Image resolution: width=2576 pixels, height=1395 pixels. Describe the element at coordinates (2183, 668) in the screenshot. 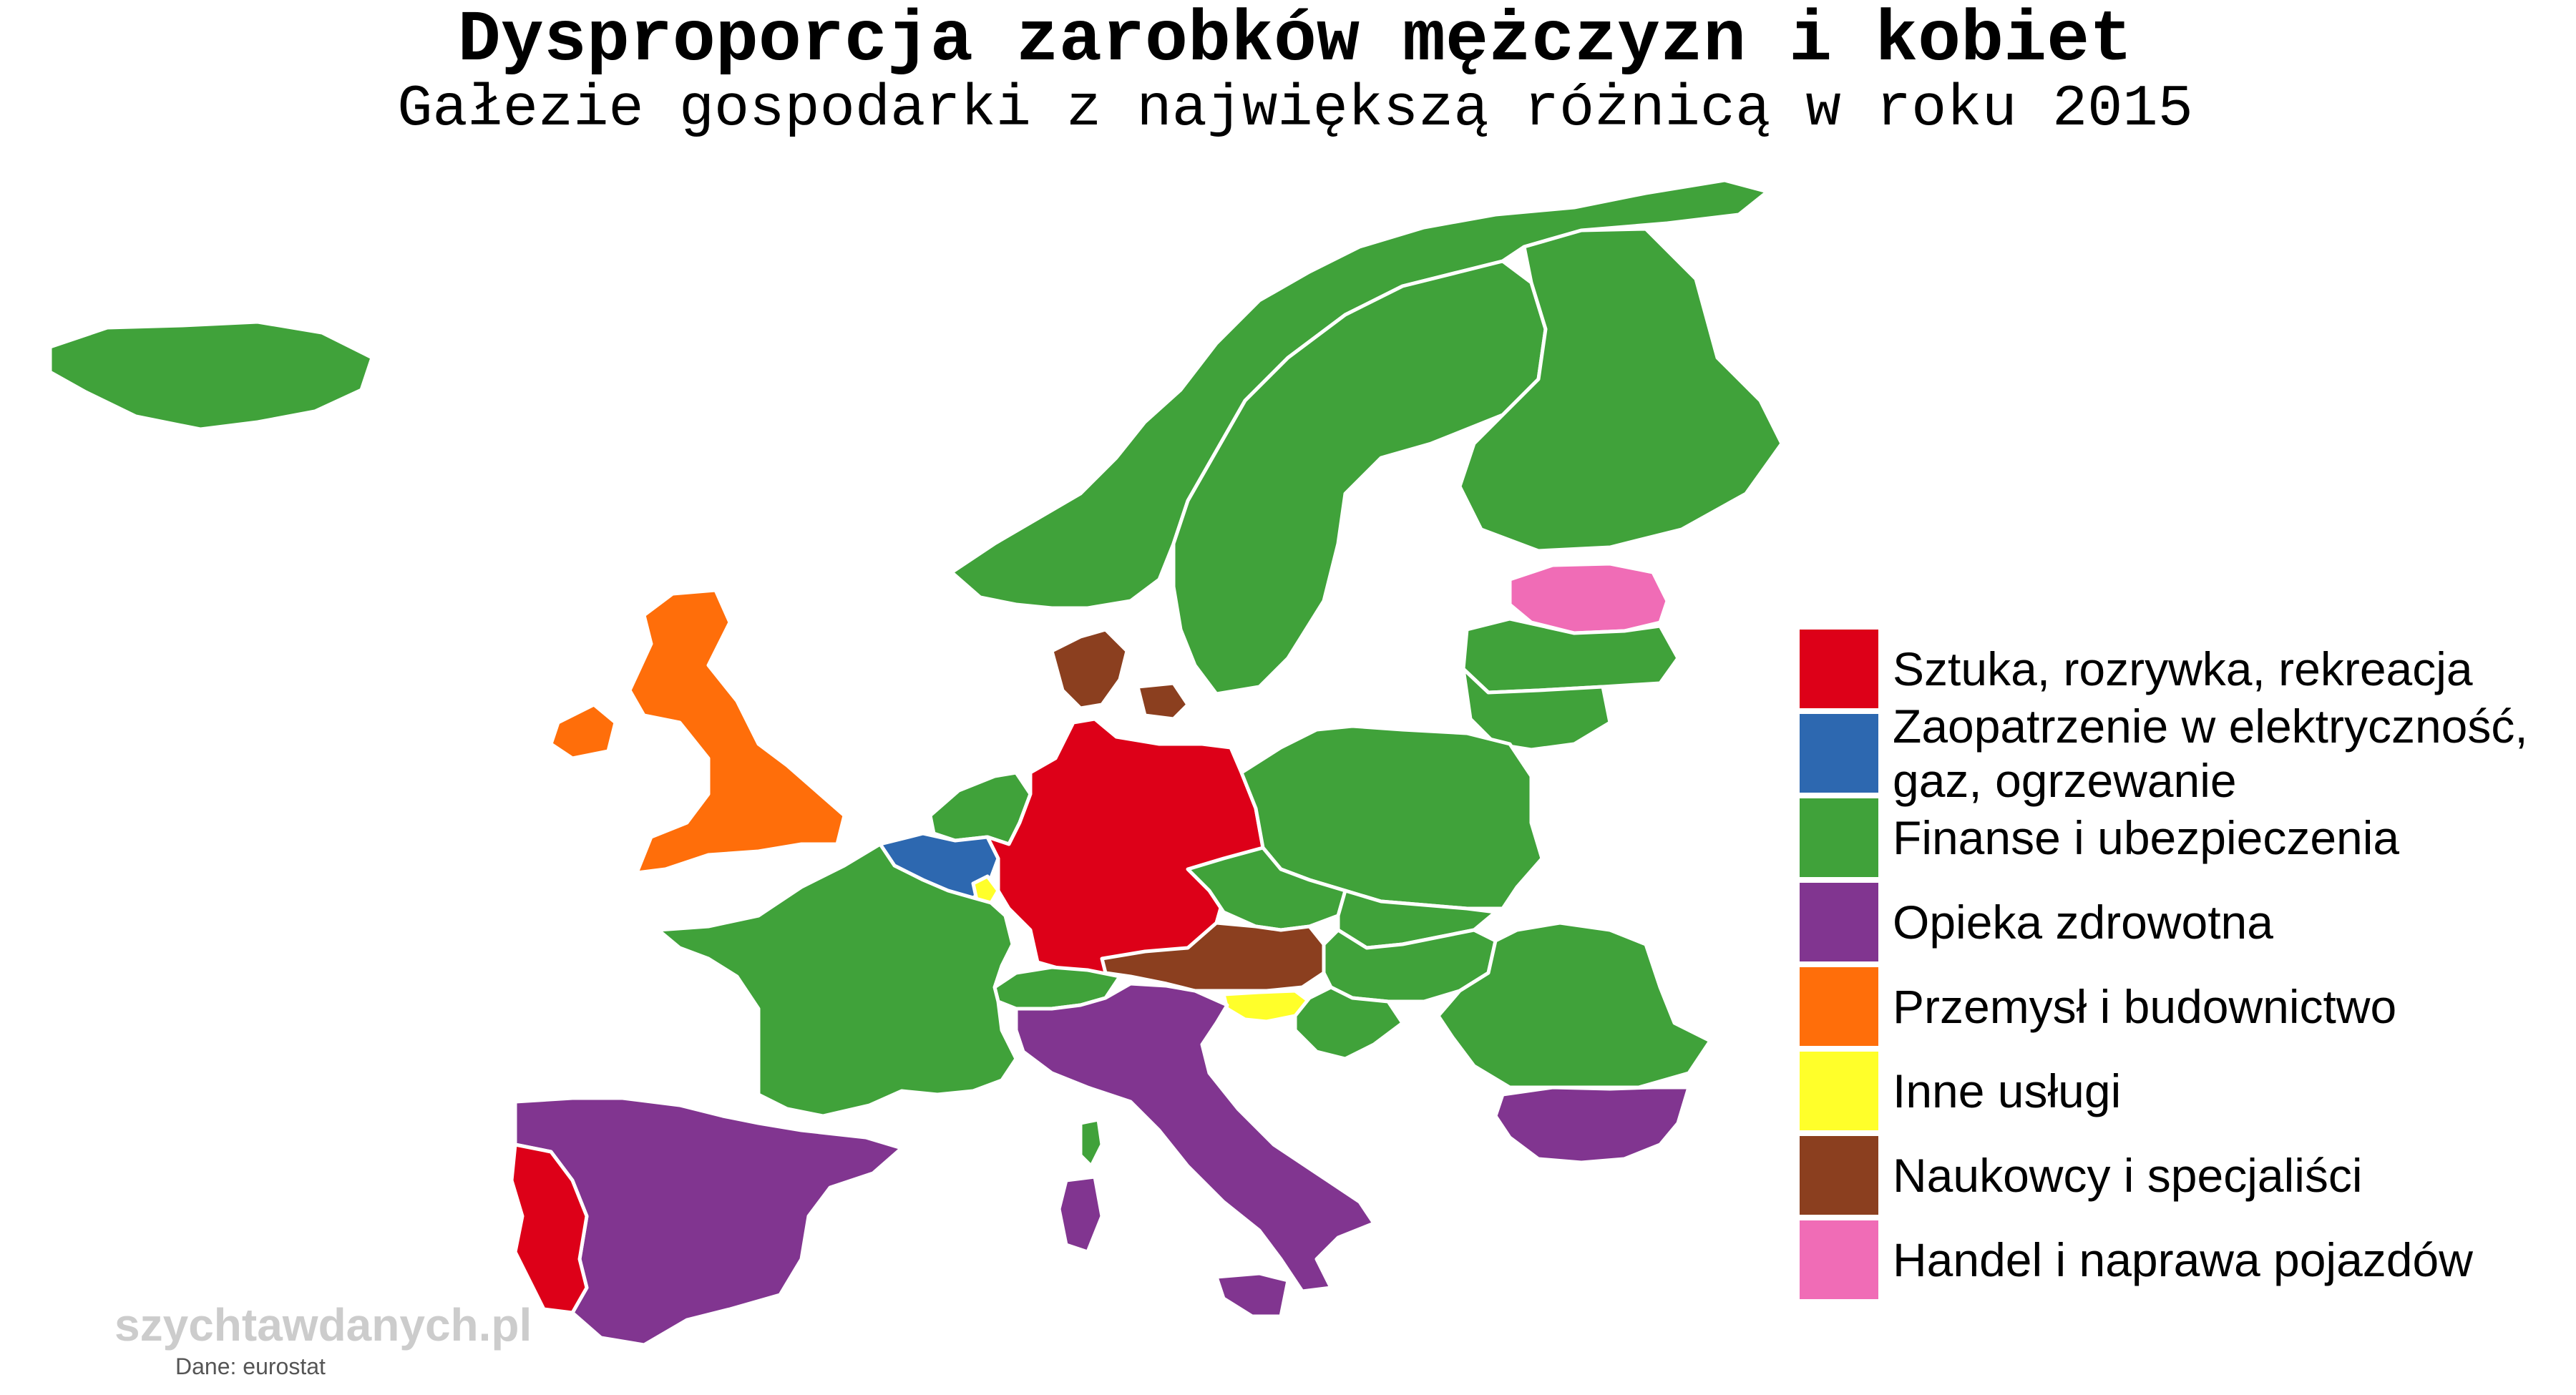

I see `legend-label: Sztuka, rozrywka, rekreacja` at that location.